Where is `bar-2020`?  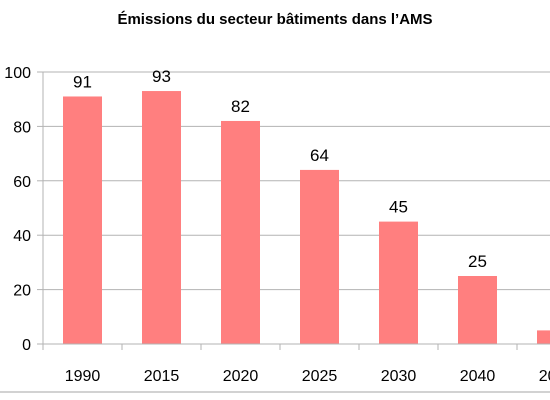 bar-2020 is located at coordinates (240, 232).